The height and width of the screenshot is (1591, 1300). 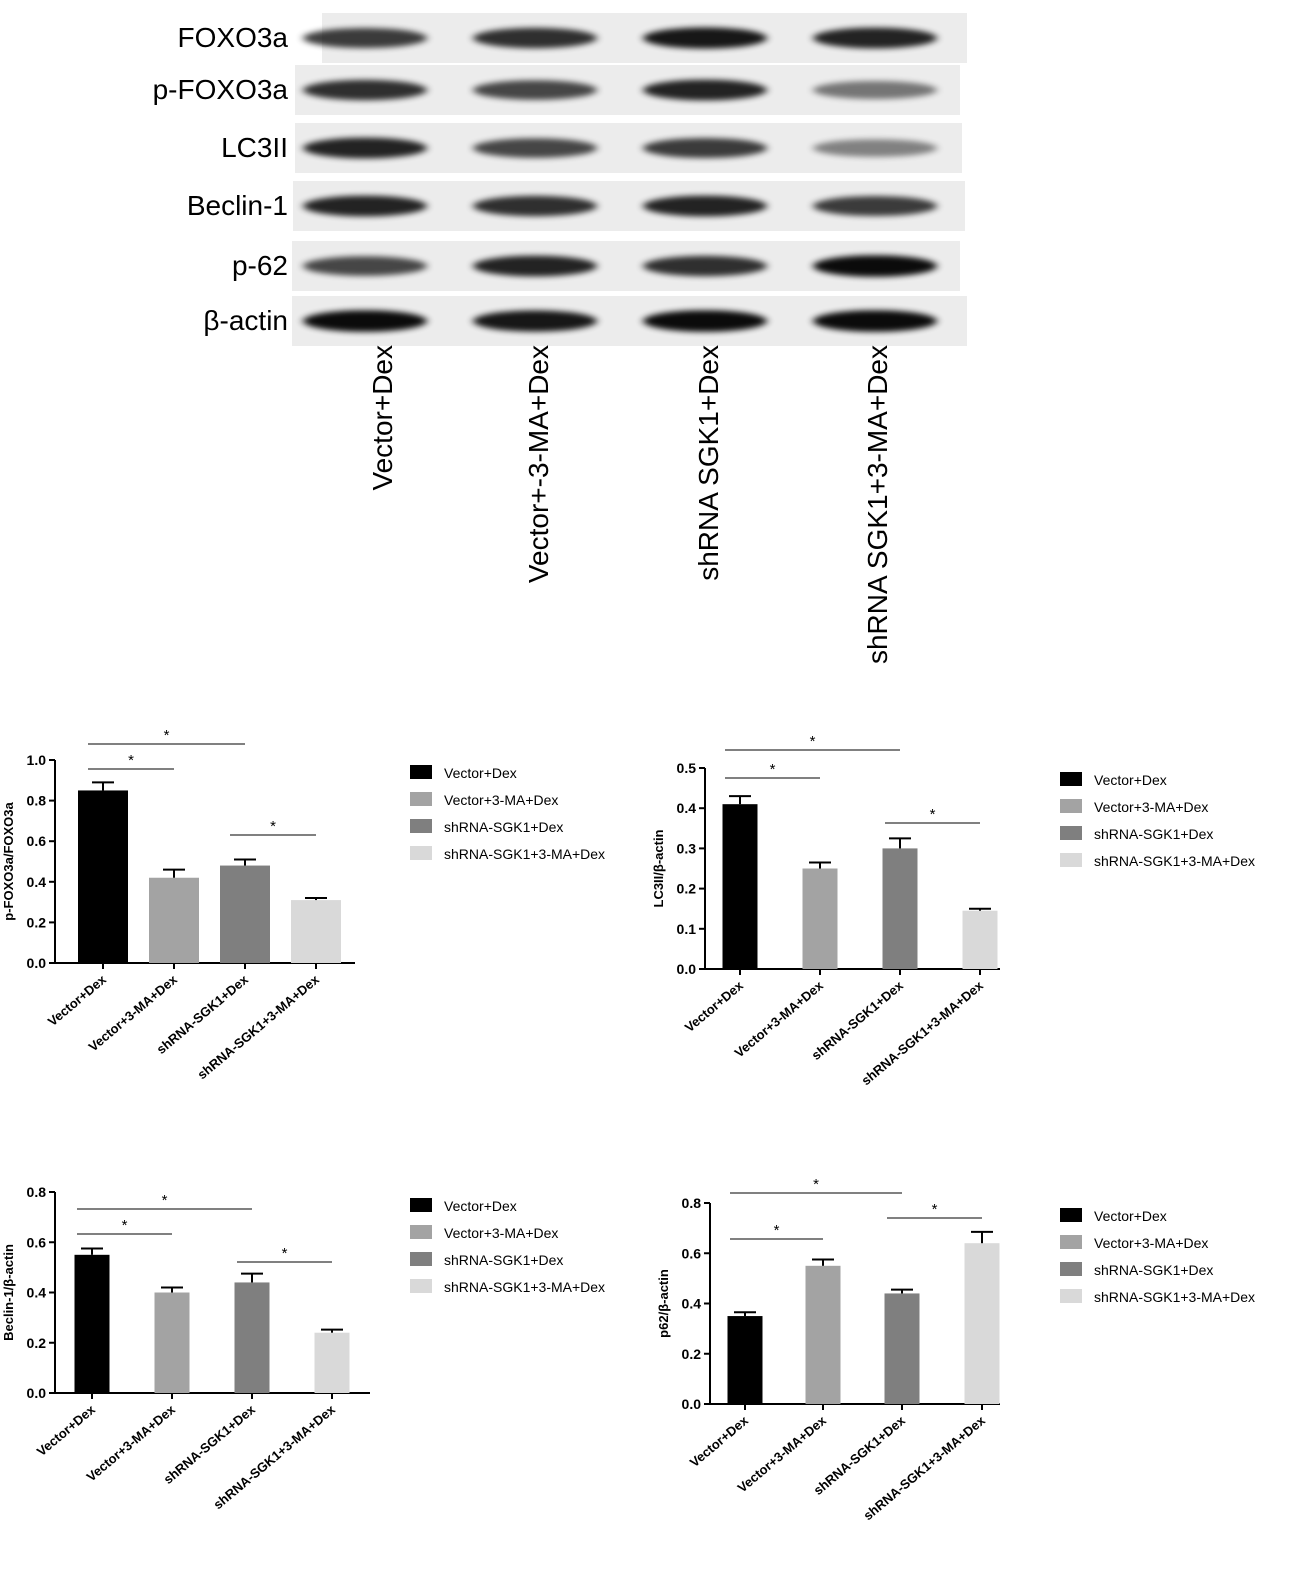 What do you see at coordinates (663, 1303) in the screenshot?
I see `y-axis-label: p62/β-actin` at bounding box center [663, 1303].